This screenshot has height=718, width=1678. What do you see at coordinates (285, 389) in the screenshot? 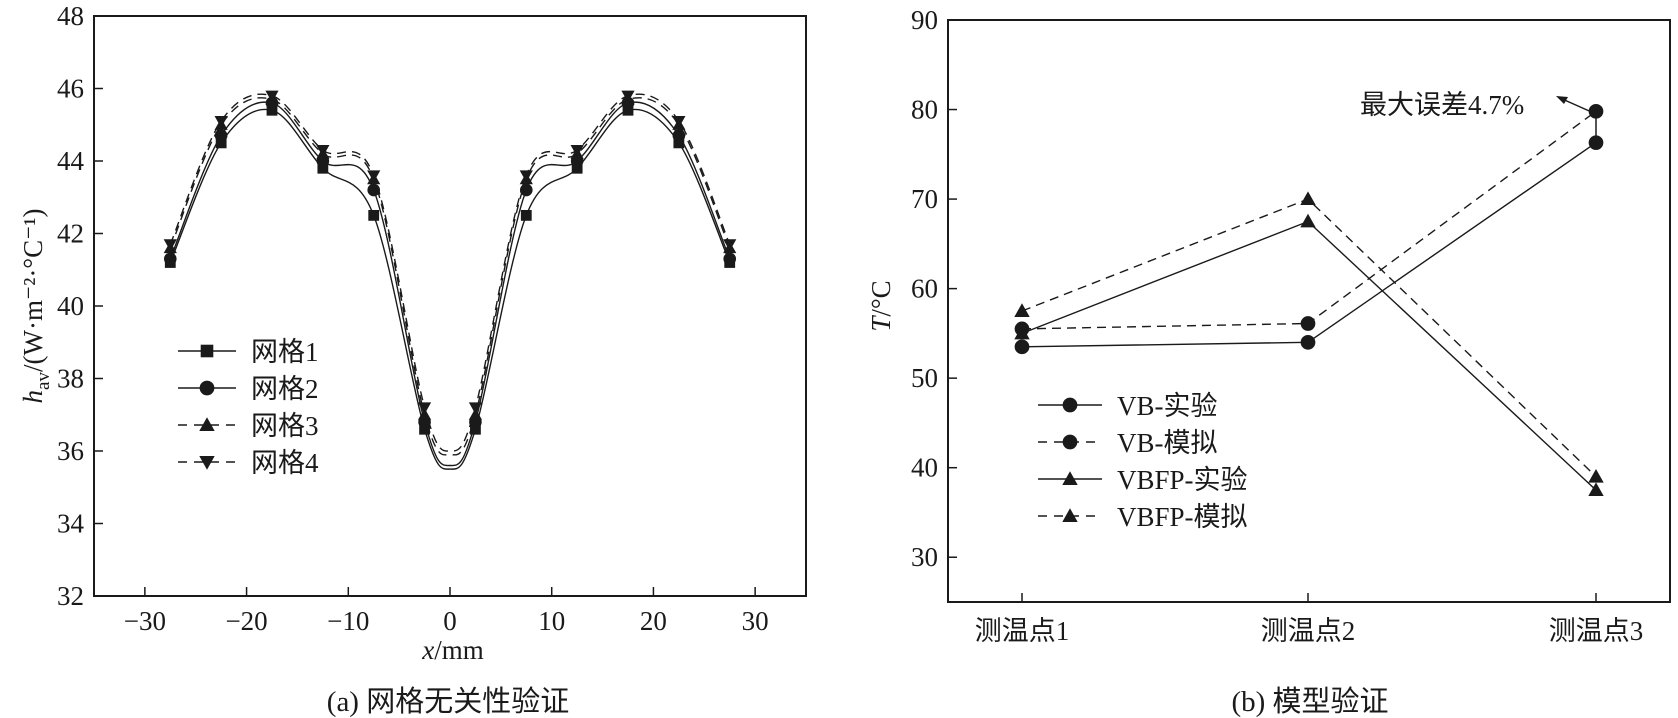
I see `legend-a-label-2: 网格2` at bounding box center [285, 389].